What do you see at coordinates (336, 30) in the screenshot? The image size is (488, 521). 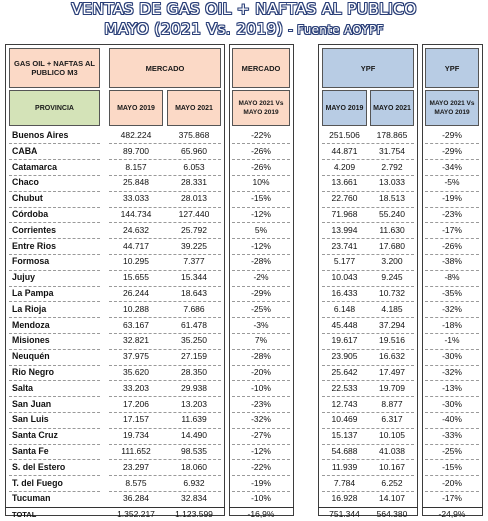 I see `subtitle-source: - Fuente AOYPF` at bounding box center [336, 30].